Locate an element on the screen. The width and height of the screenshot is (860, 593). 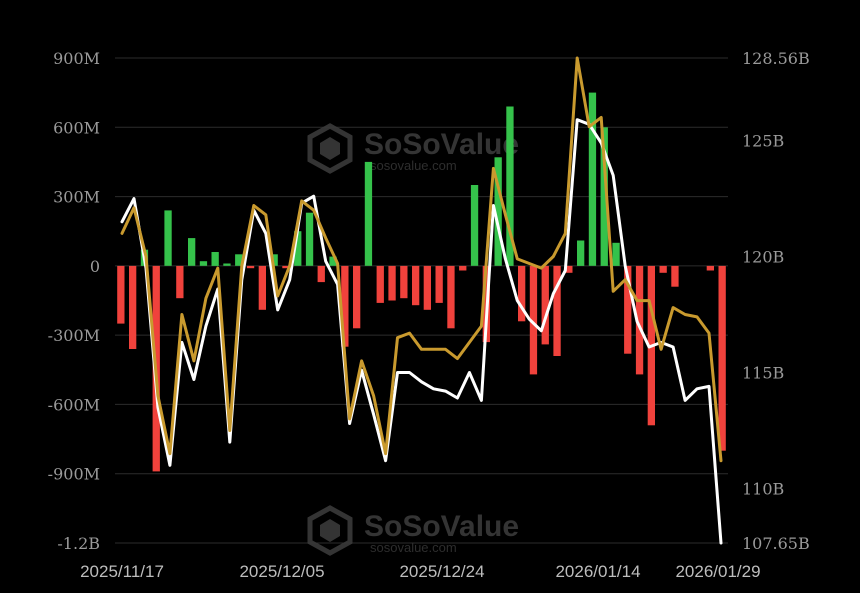
right-tick-label: 128.56B is located at coordinates (776, 58).